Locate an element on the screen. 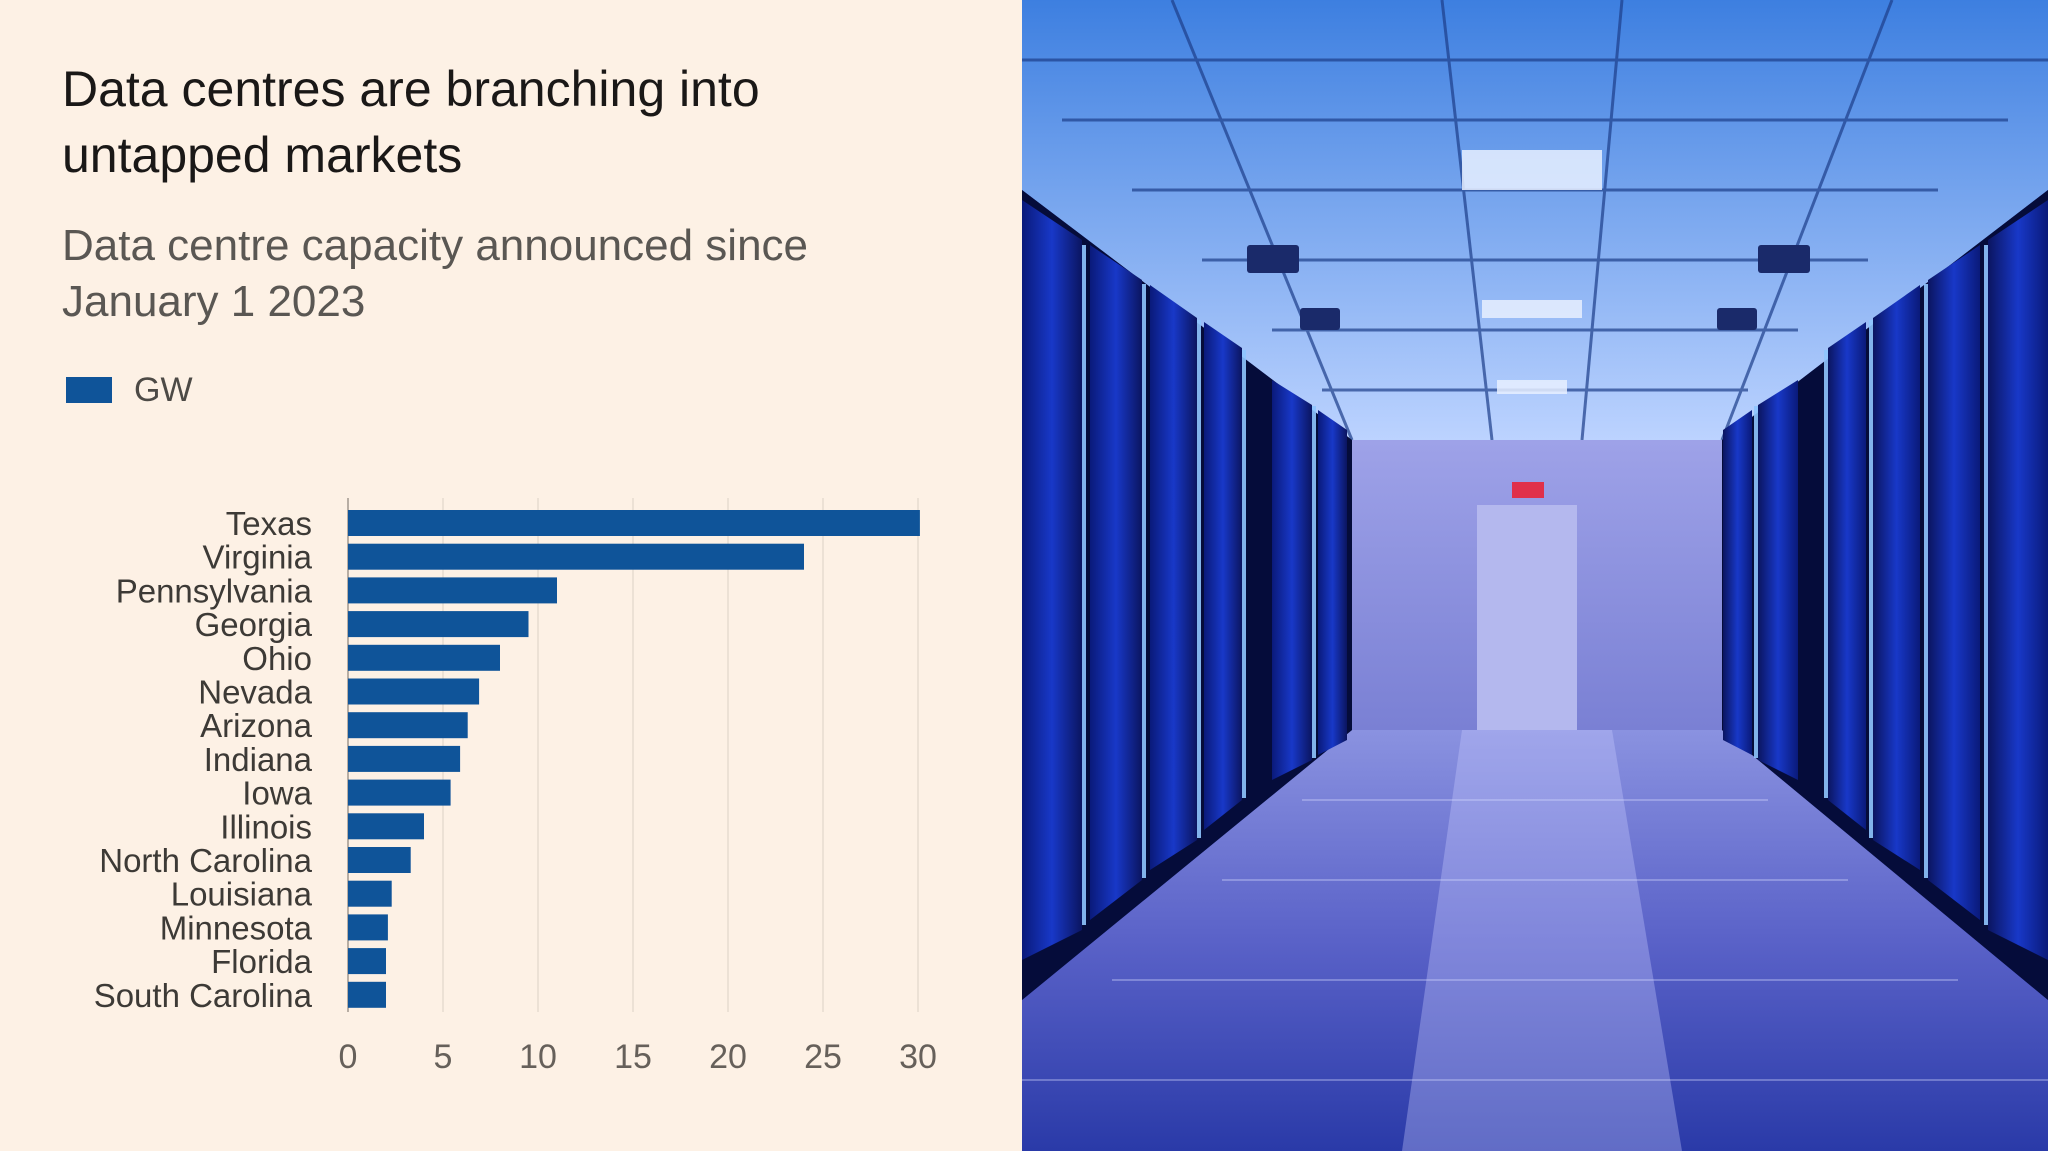 The image size is (2048, 1151). category-label: Illinois is located at coordinates (266, 826).